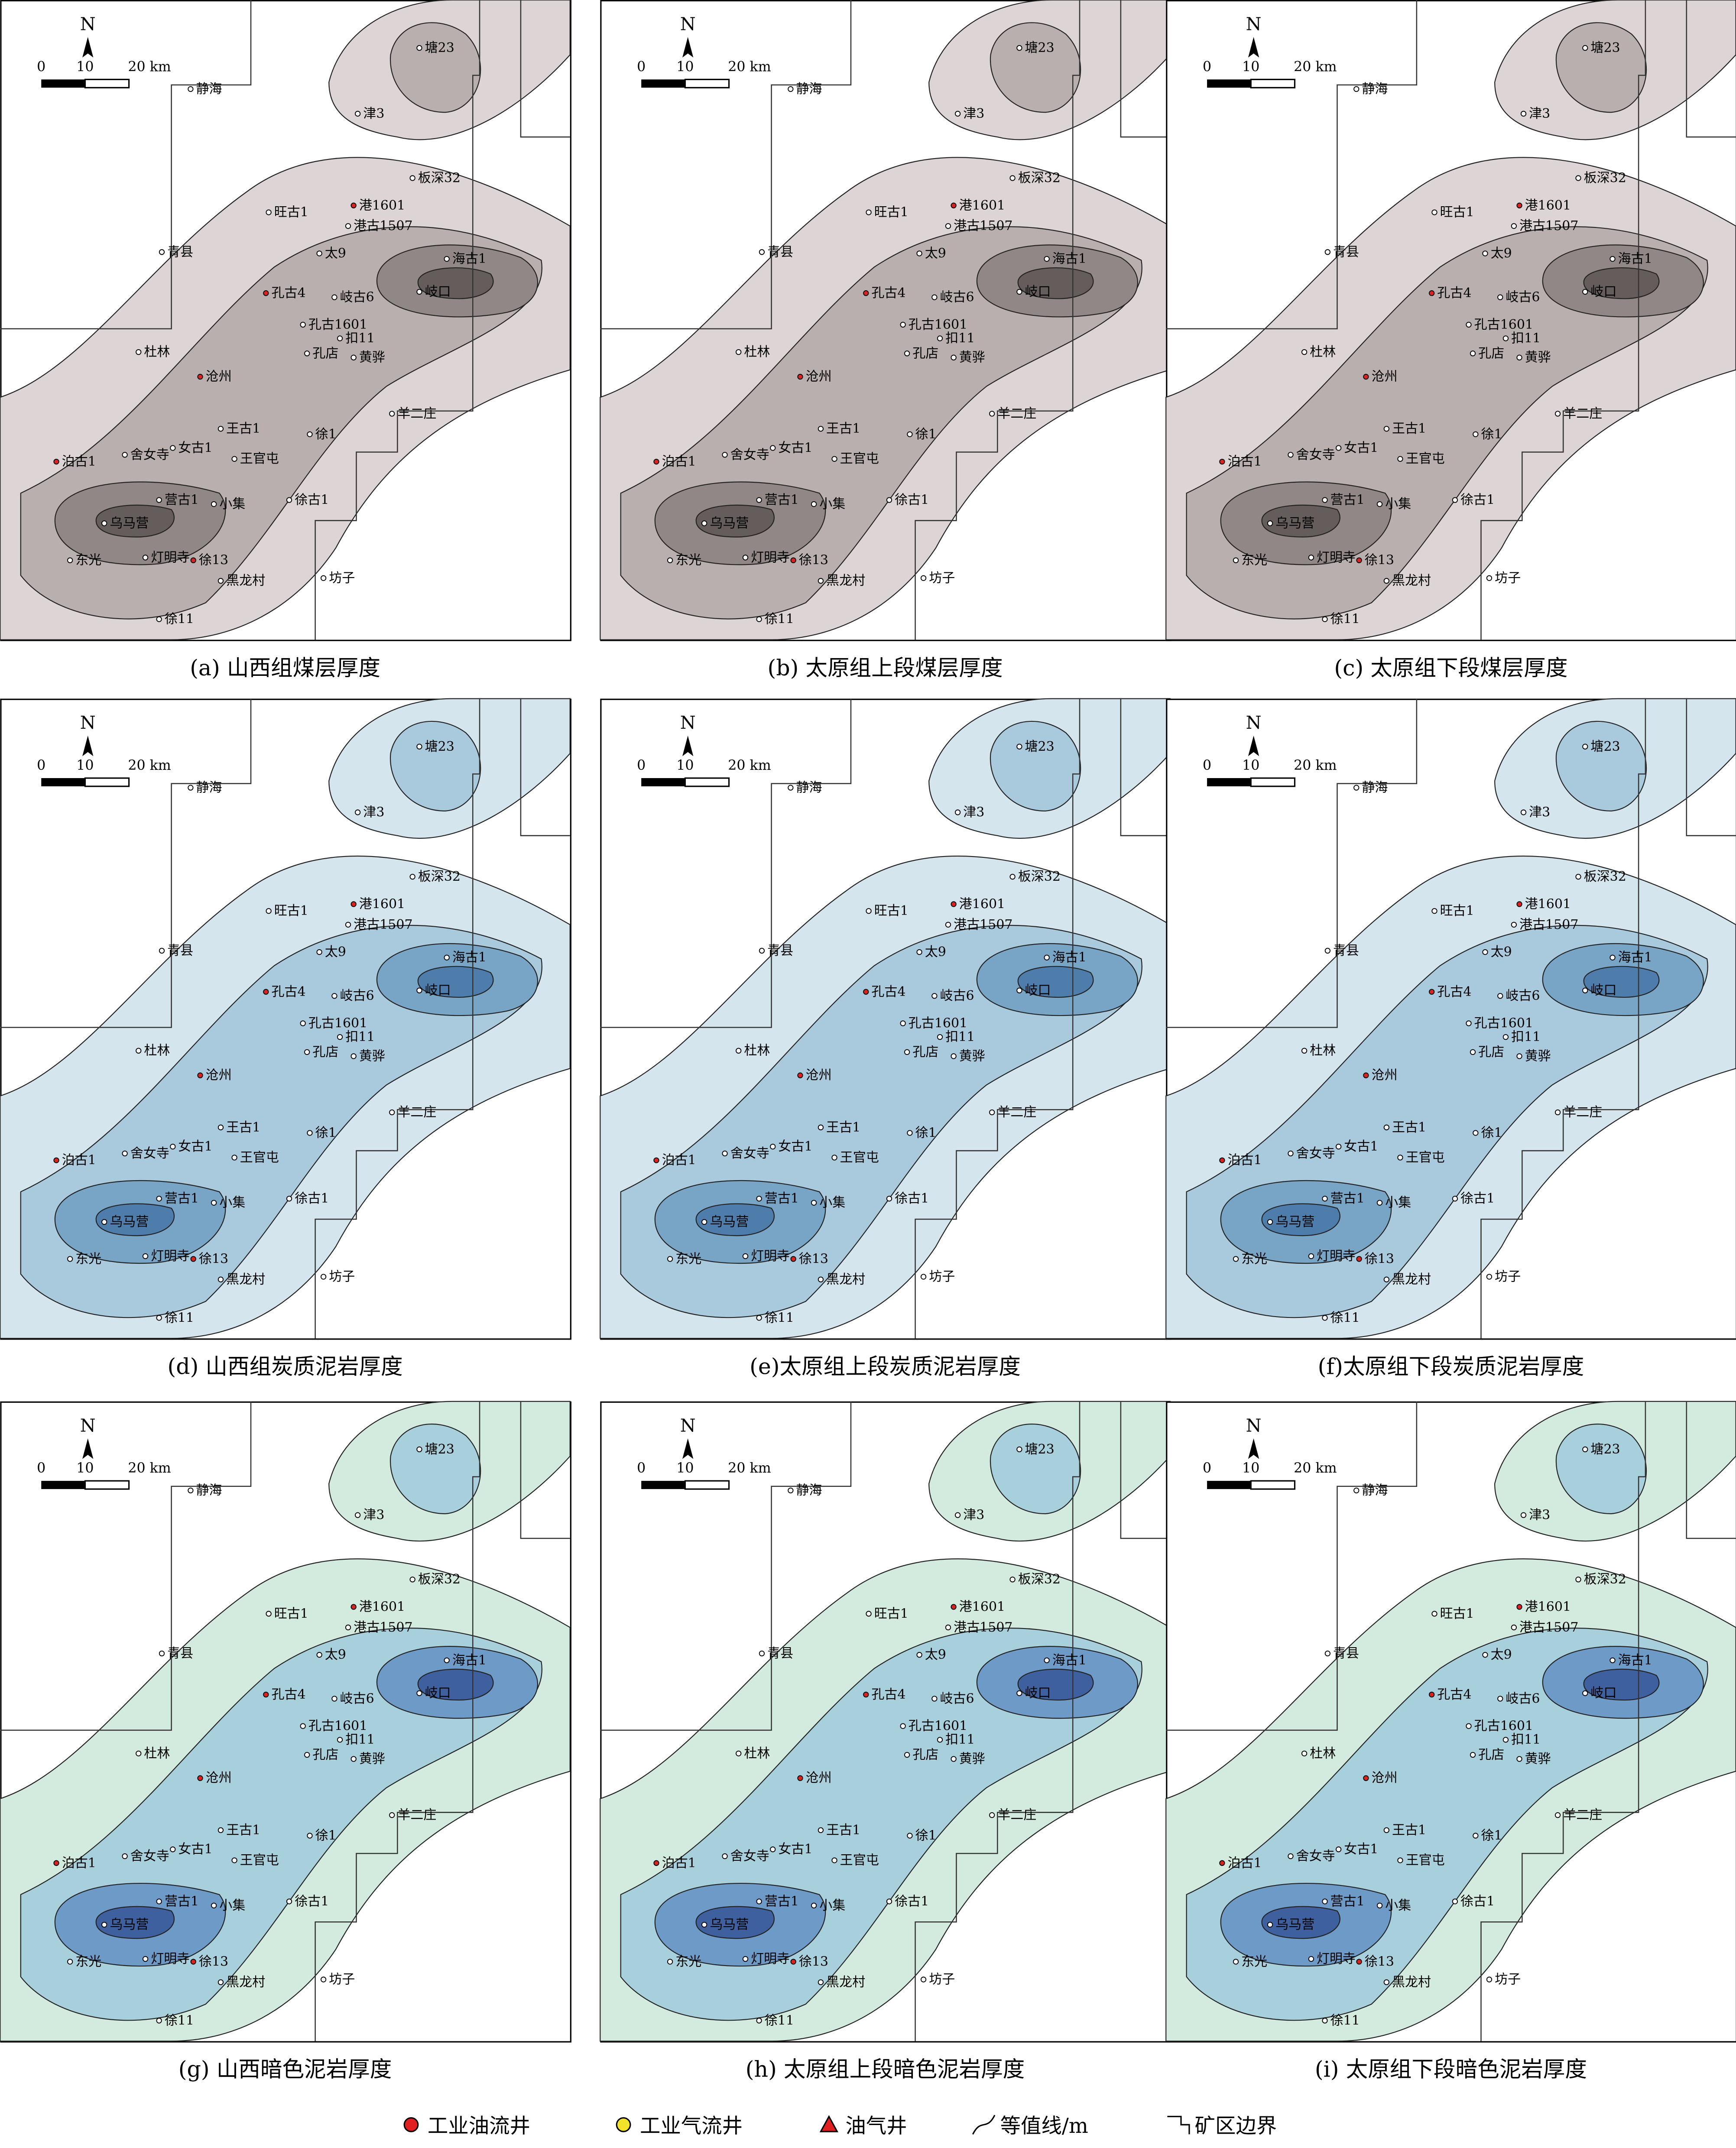 The width and height of the screenshot is (1736, 2148). What do you see at coordinates (1504, 1726) in the screenshot?
I see `place-label: 孔古1601` at bounding box center [1504, 1726].